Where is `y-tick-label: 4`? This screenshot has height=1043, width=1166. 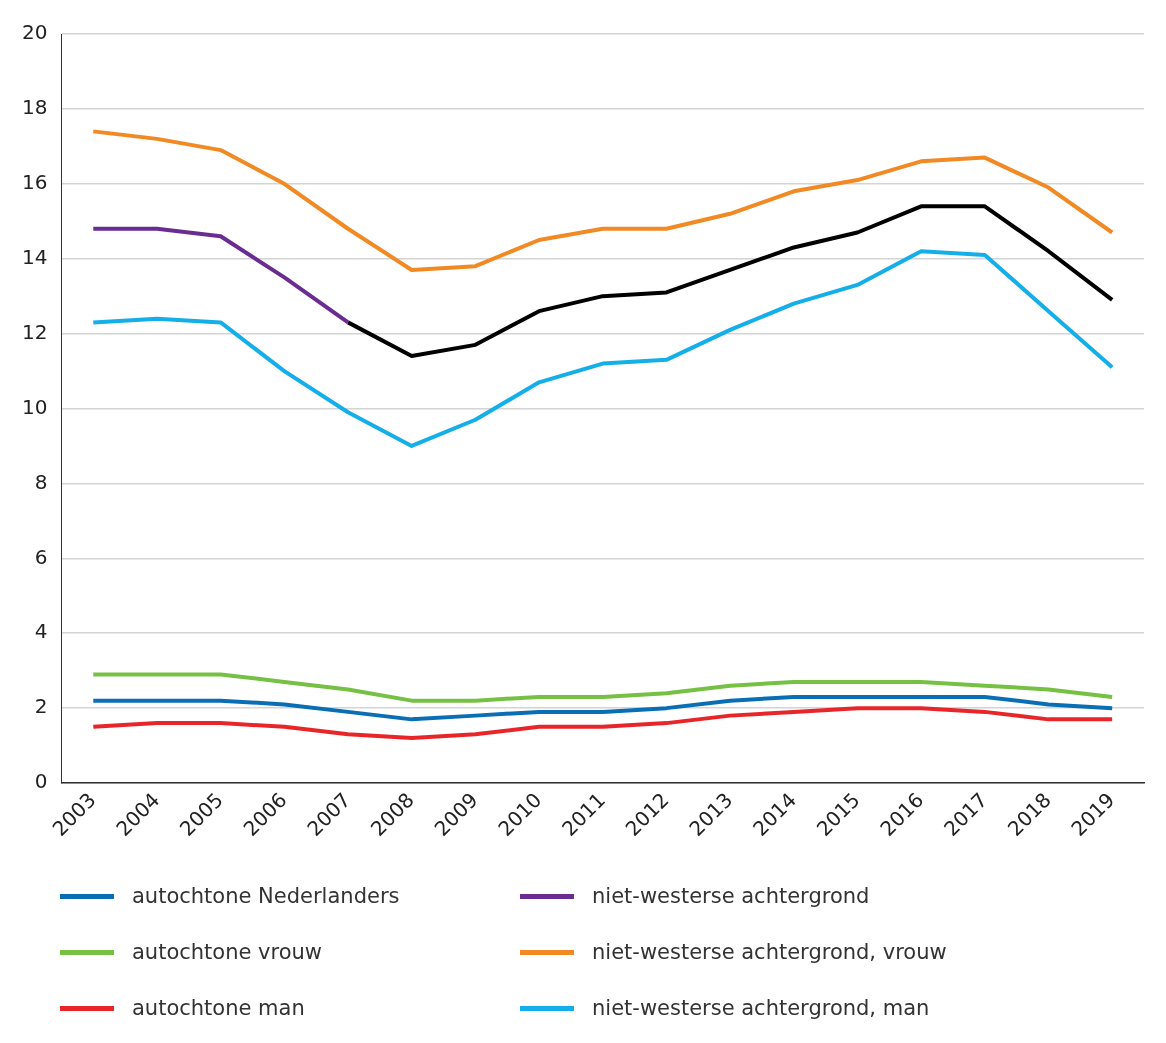 y-tick-label: 4 is located at coordinates (41, 631).